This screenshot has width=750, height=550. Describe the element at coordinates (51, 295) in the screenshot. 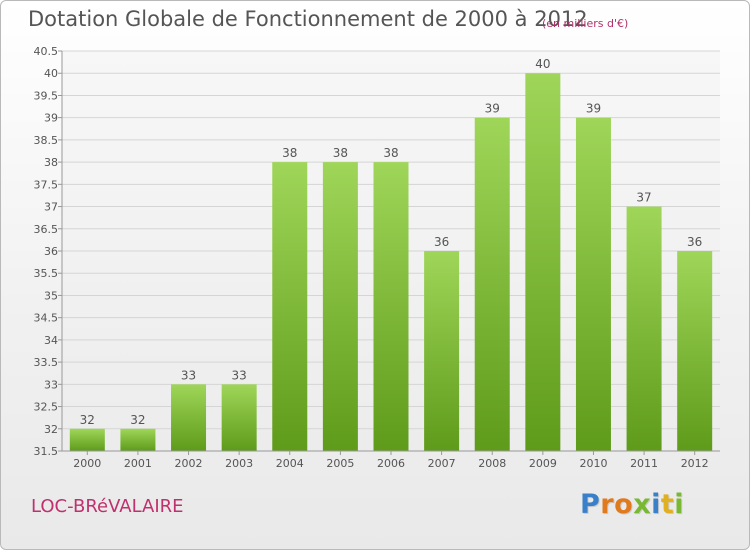

I see `y-tick-label: 35` at that location.